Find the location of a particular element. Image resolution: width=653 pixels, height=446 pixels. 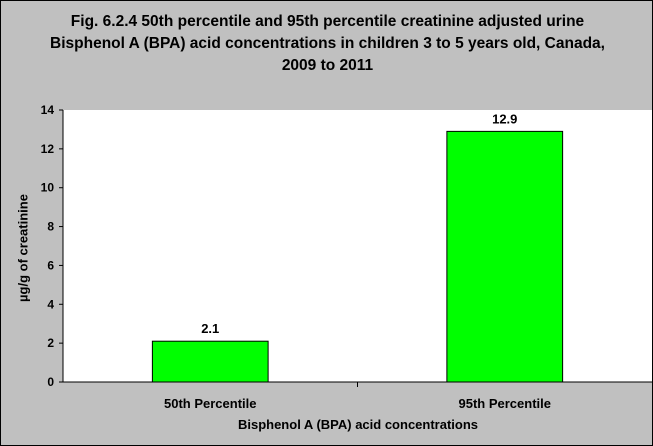

y-tick-label: 0 is located at coordinates (50, 382).